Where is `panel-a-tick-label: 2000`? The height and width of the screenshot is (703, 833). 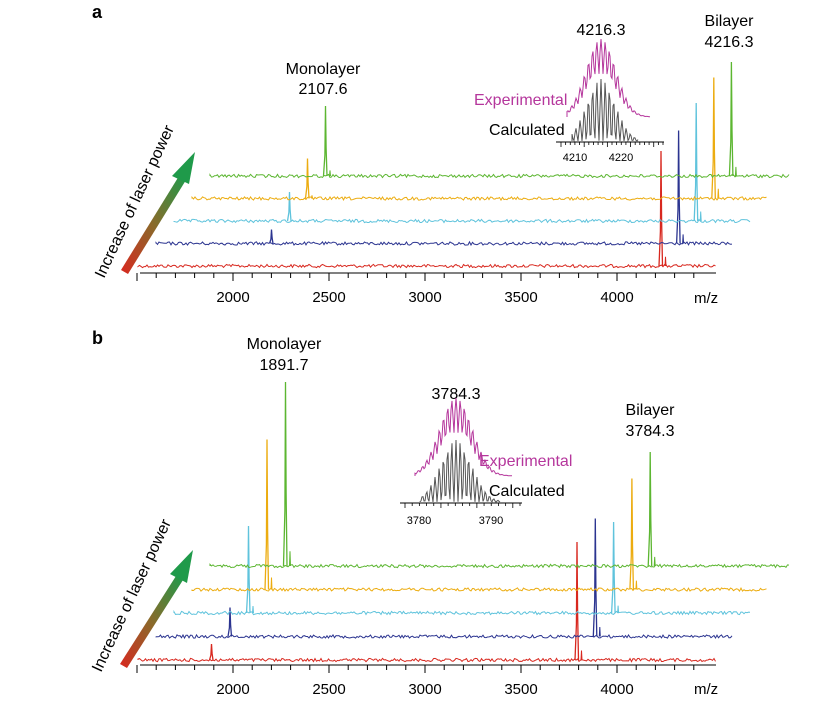 panel-a-tick-label: 2000 is located at coordinates (232, 297).